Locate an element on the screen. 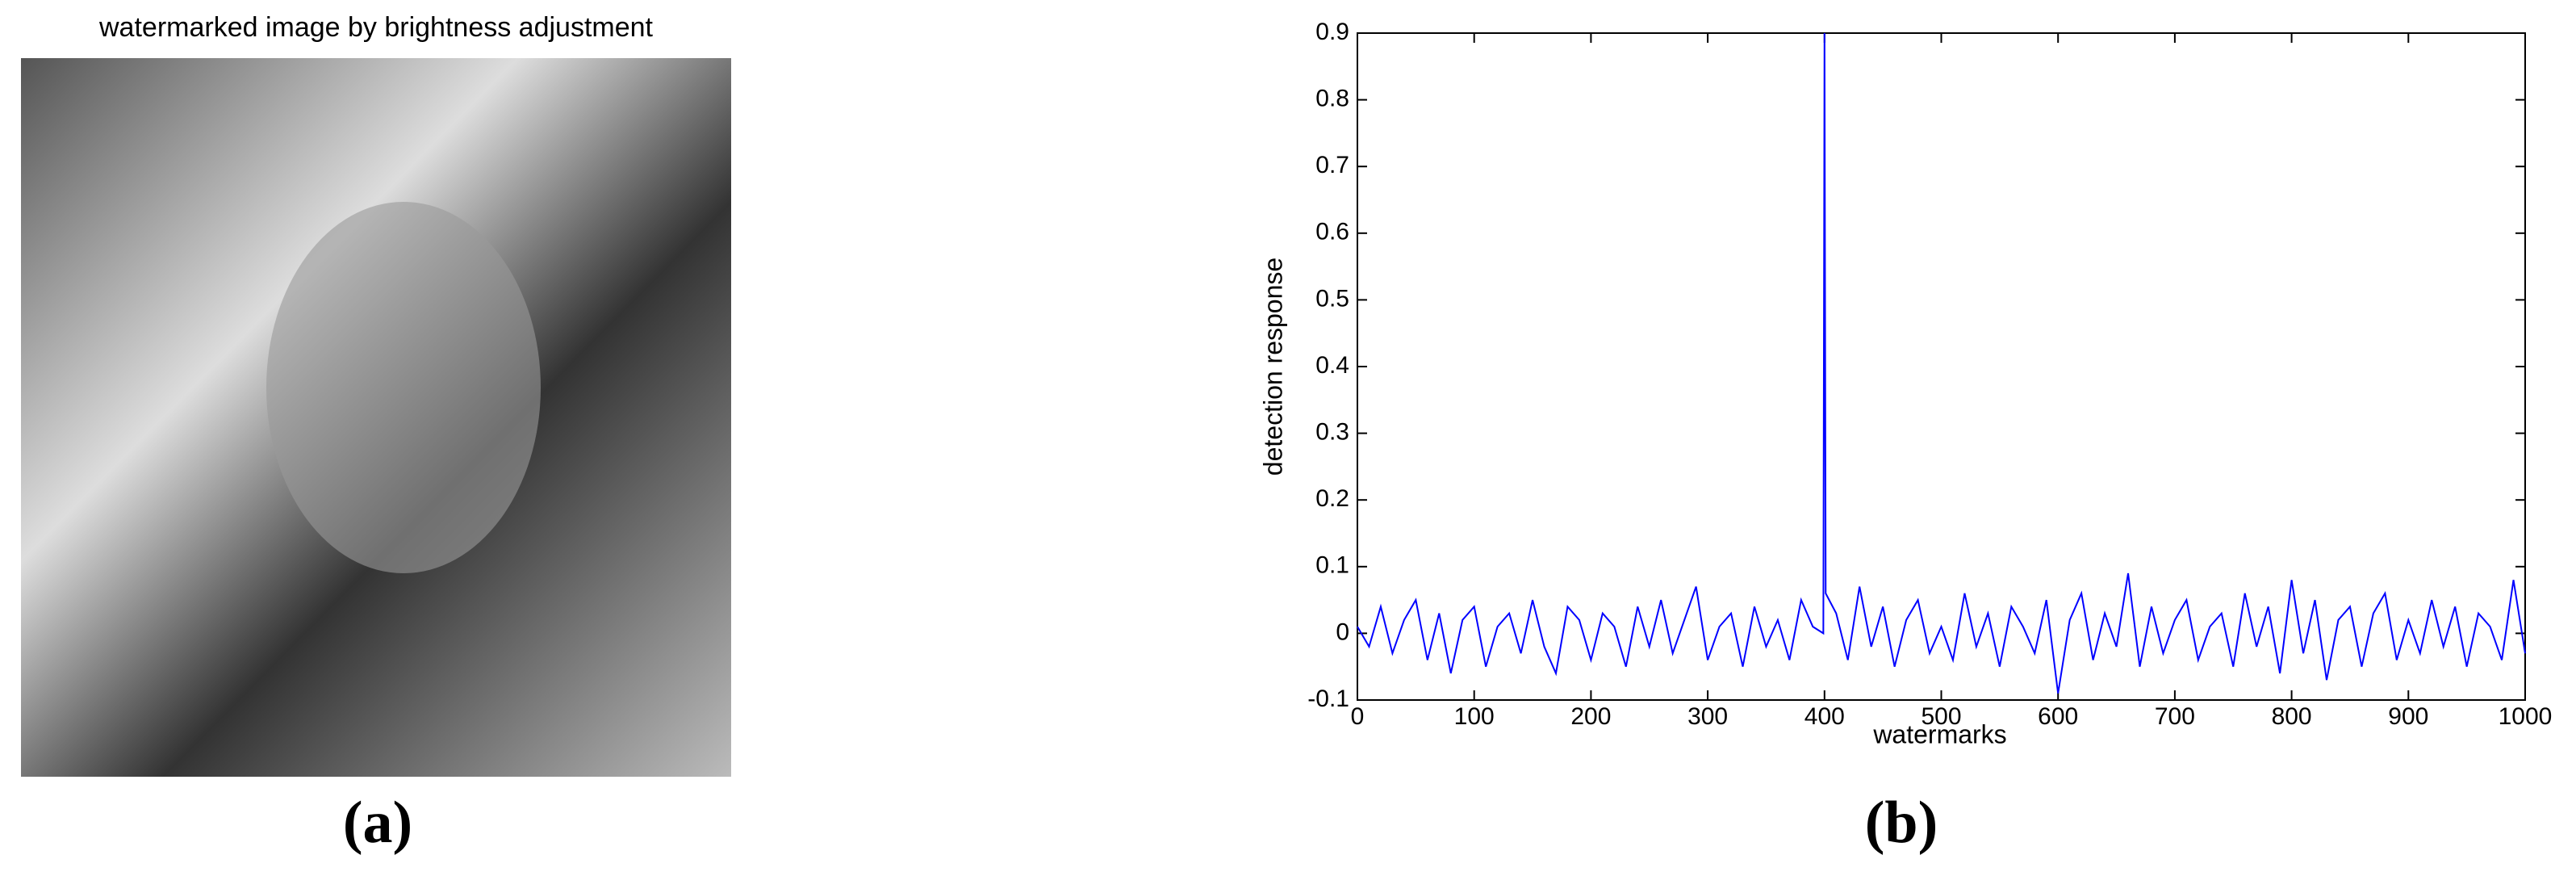  y-tick-label: 0.3 is located at coordinates (1332, 432).